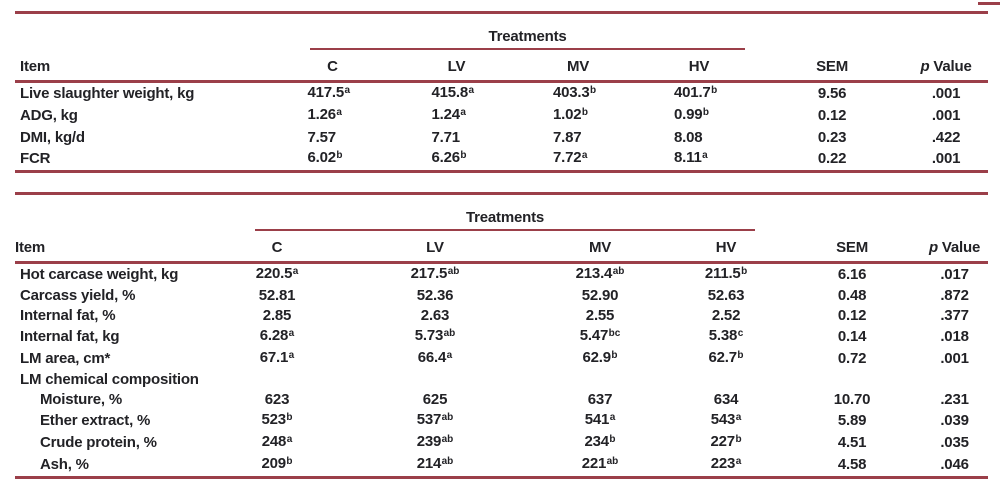 This screenshot has width=1000, height=489. What do you see at coordinates (832, 93) in the screenshot?
I see `cell-value: 9.56` at bounding box center [832, 93].